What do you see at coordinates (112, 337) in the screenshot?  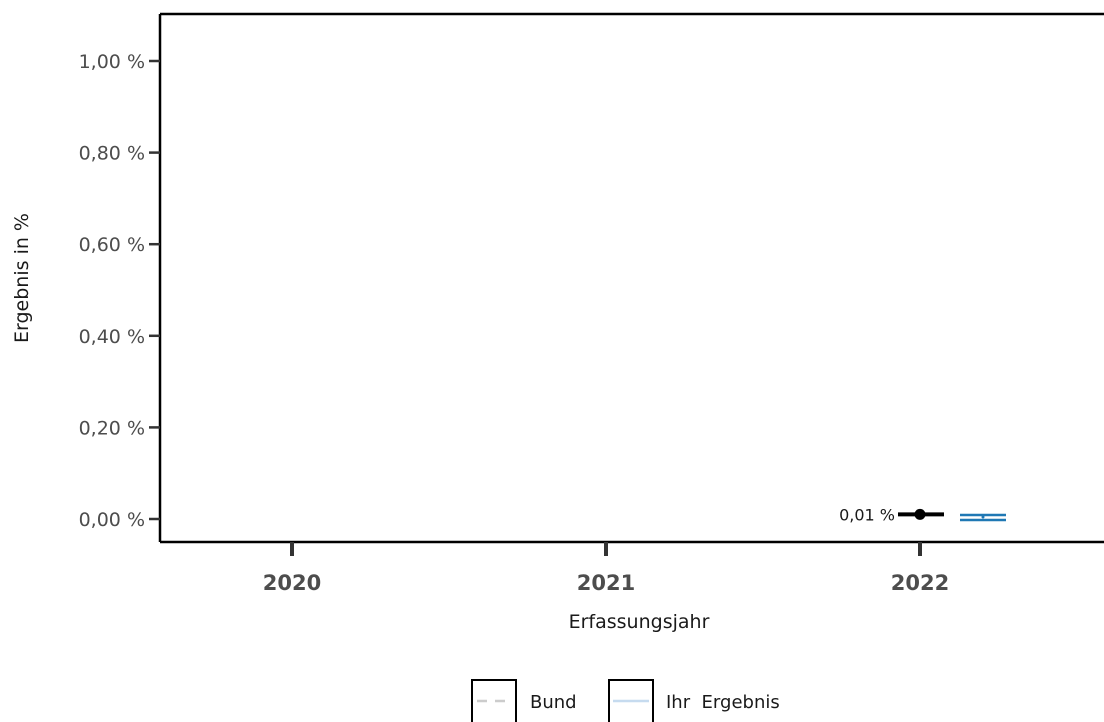 I see `y-tick-label: 0,40 %` at bounding box center [112, 337].